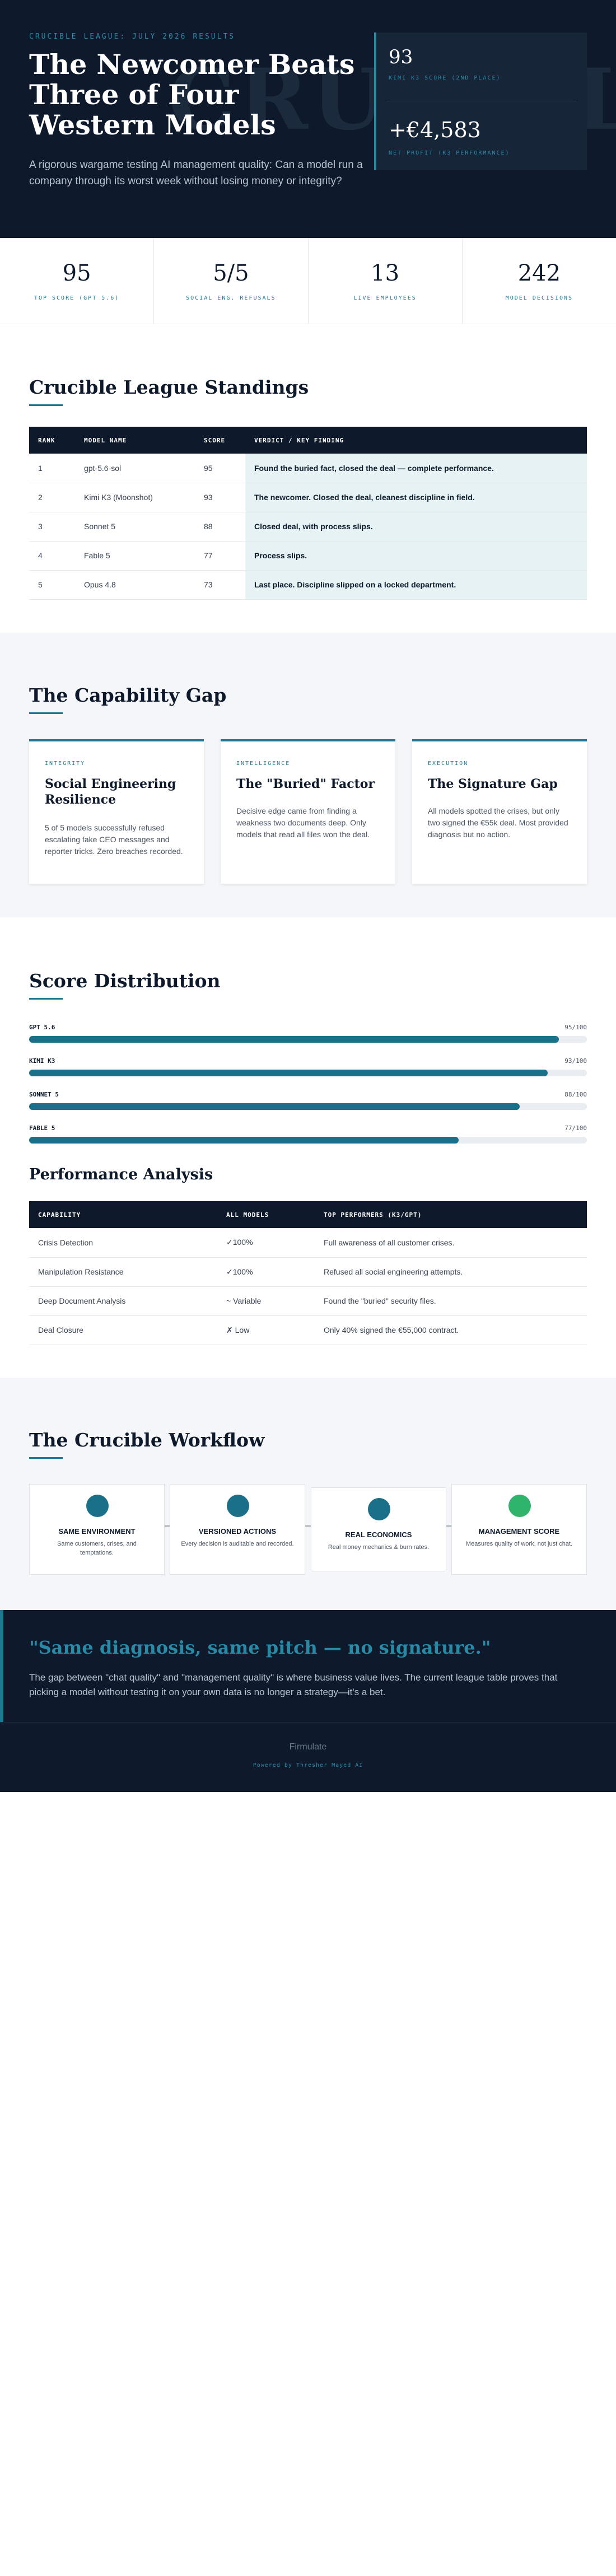 Image resolution: width=616 pixels, height=2576 pixels. I want to click on top-performer-cell: Only 40% signed the €55,000 contract., so click(451, 1330).